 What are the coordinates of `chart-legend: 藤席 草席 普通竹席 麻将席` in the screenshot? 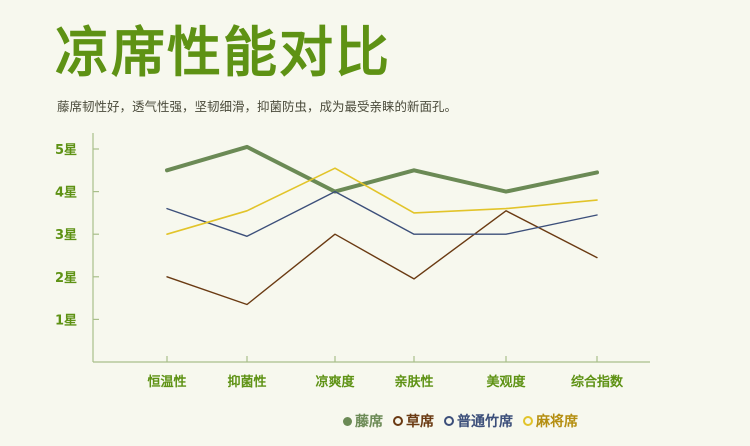 It's located at (460, 421).